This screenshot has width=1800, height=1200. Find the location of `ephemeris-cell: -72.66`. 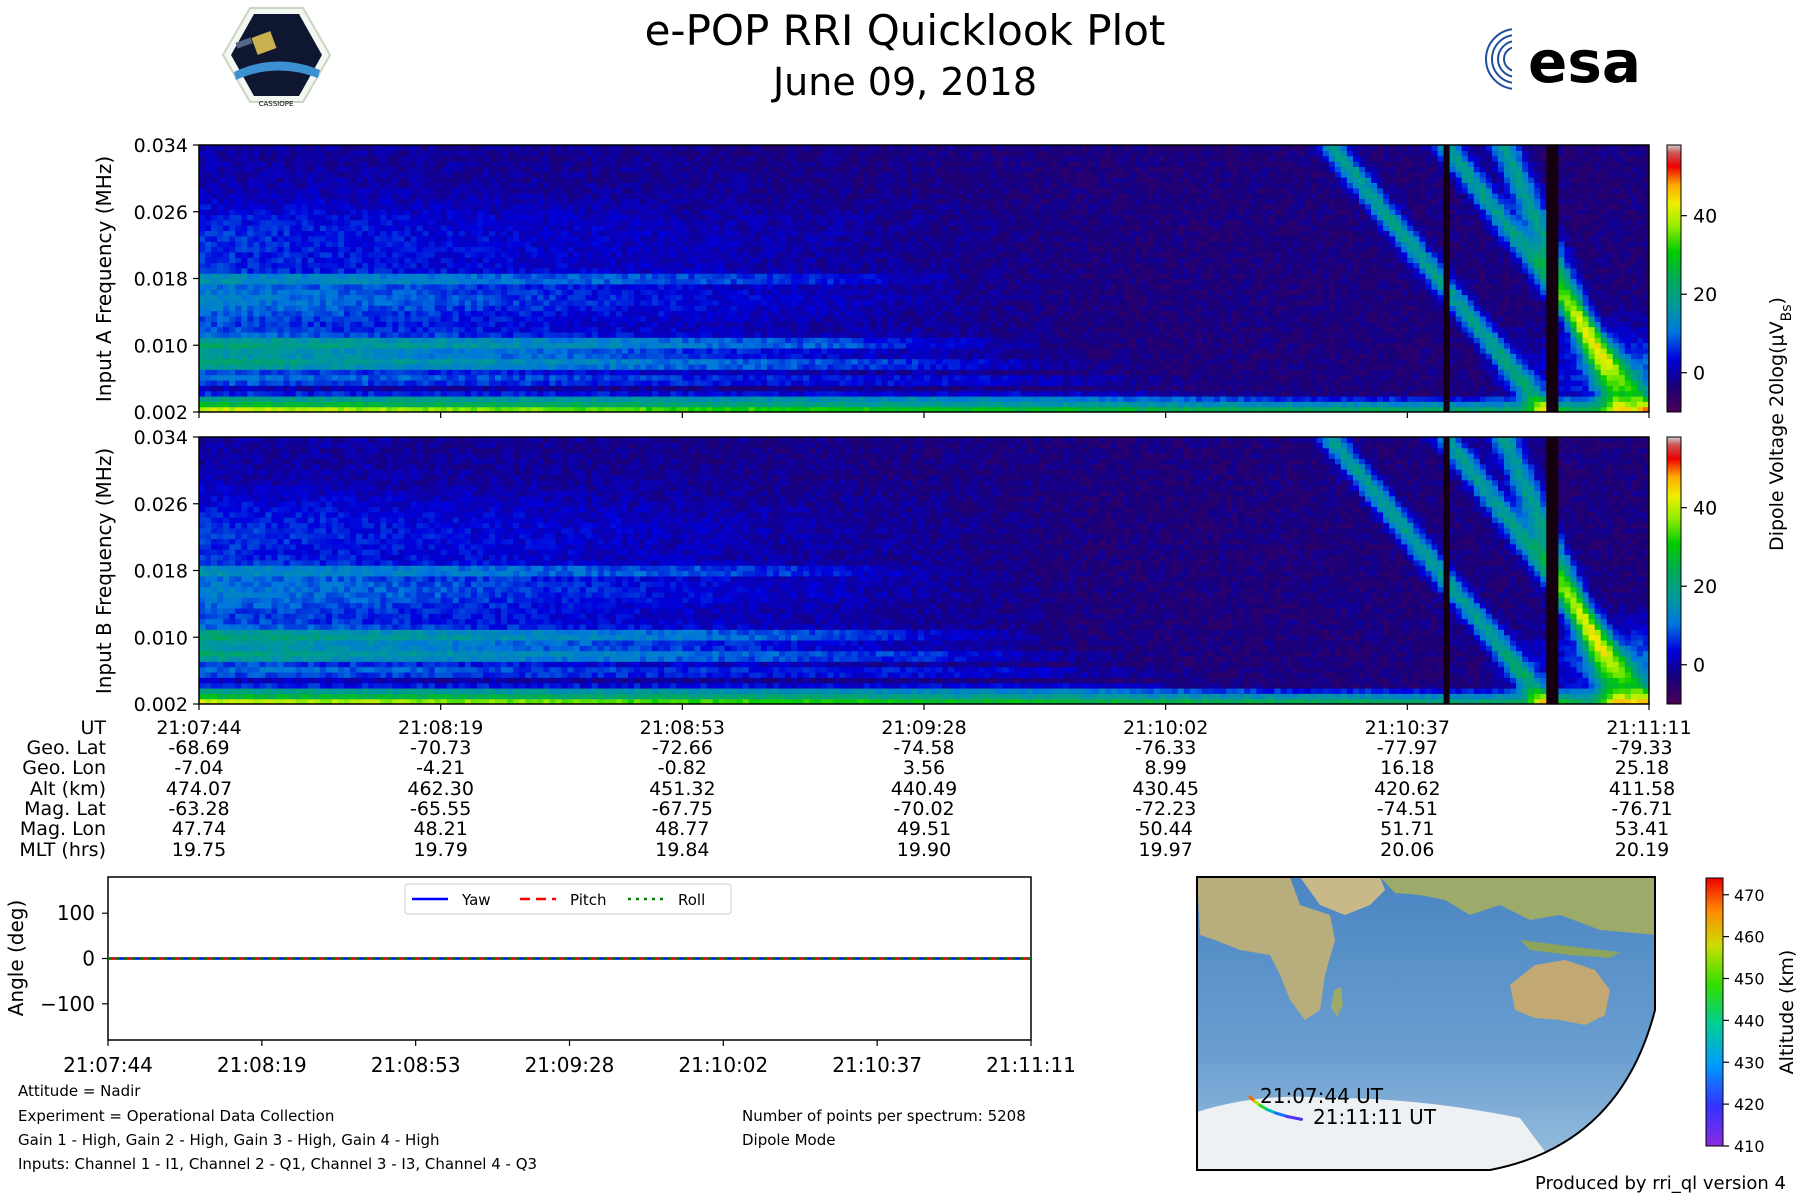

ephemeris-cell: -72.66 is located at coordinates (682, 748).